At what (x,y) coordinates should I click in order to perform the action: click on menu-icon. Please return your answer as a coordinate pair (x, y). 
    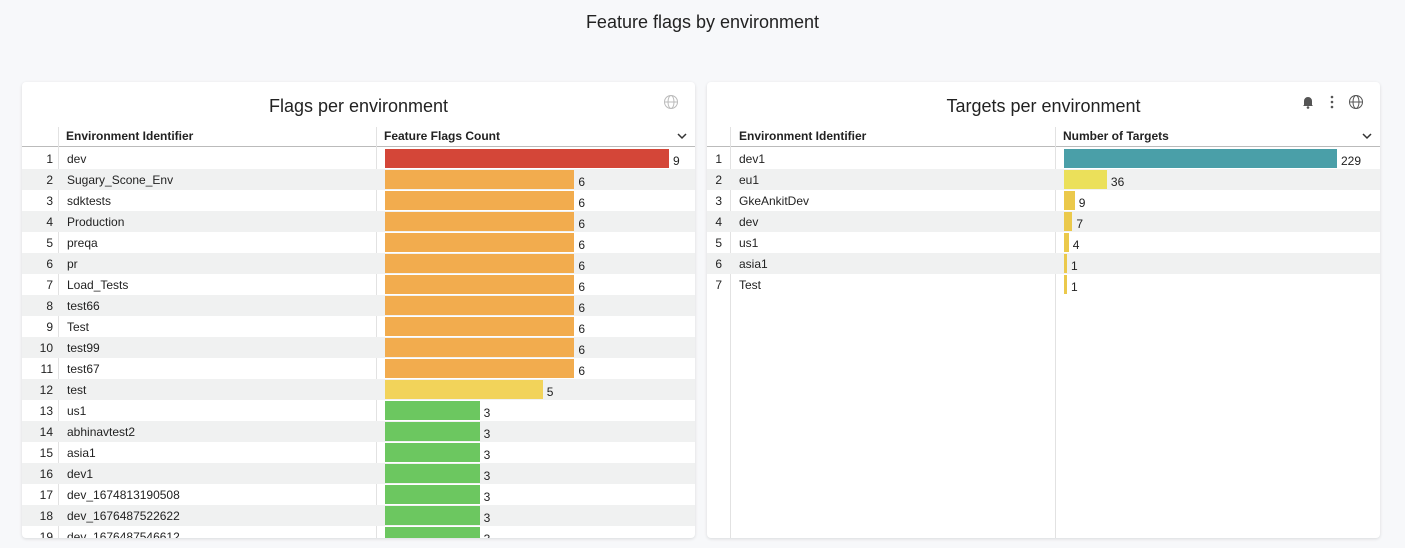
    Looking at the image, I should click on (1332, 102).